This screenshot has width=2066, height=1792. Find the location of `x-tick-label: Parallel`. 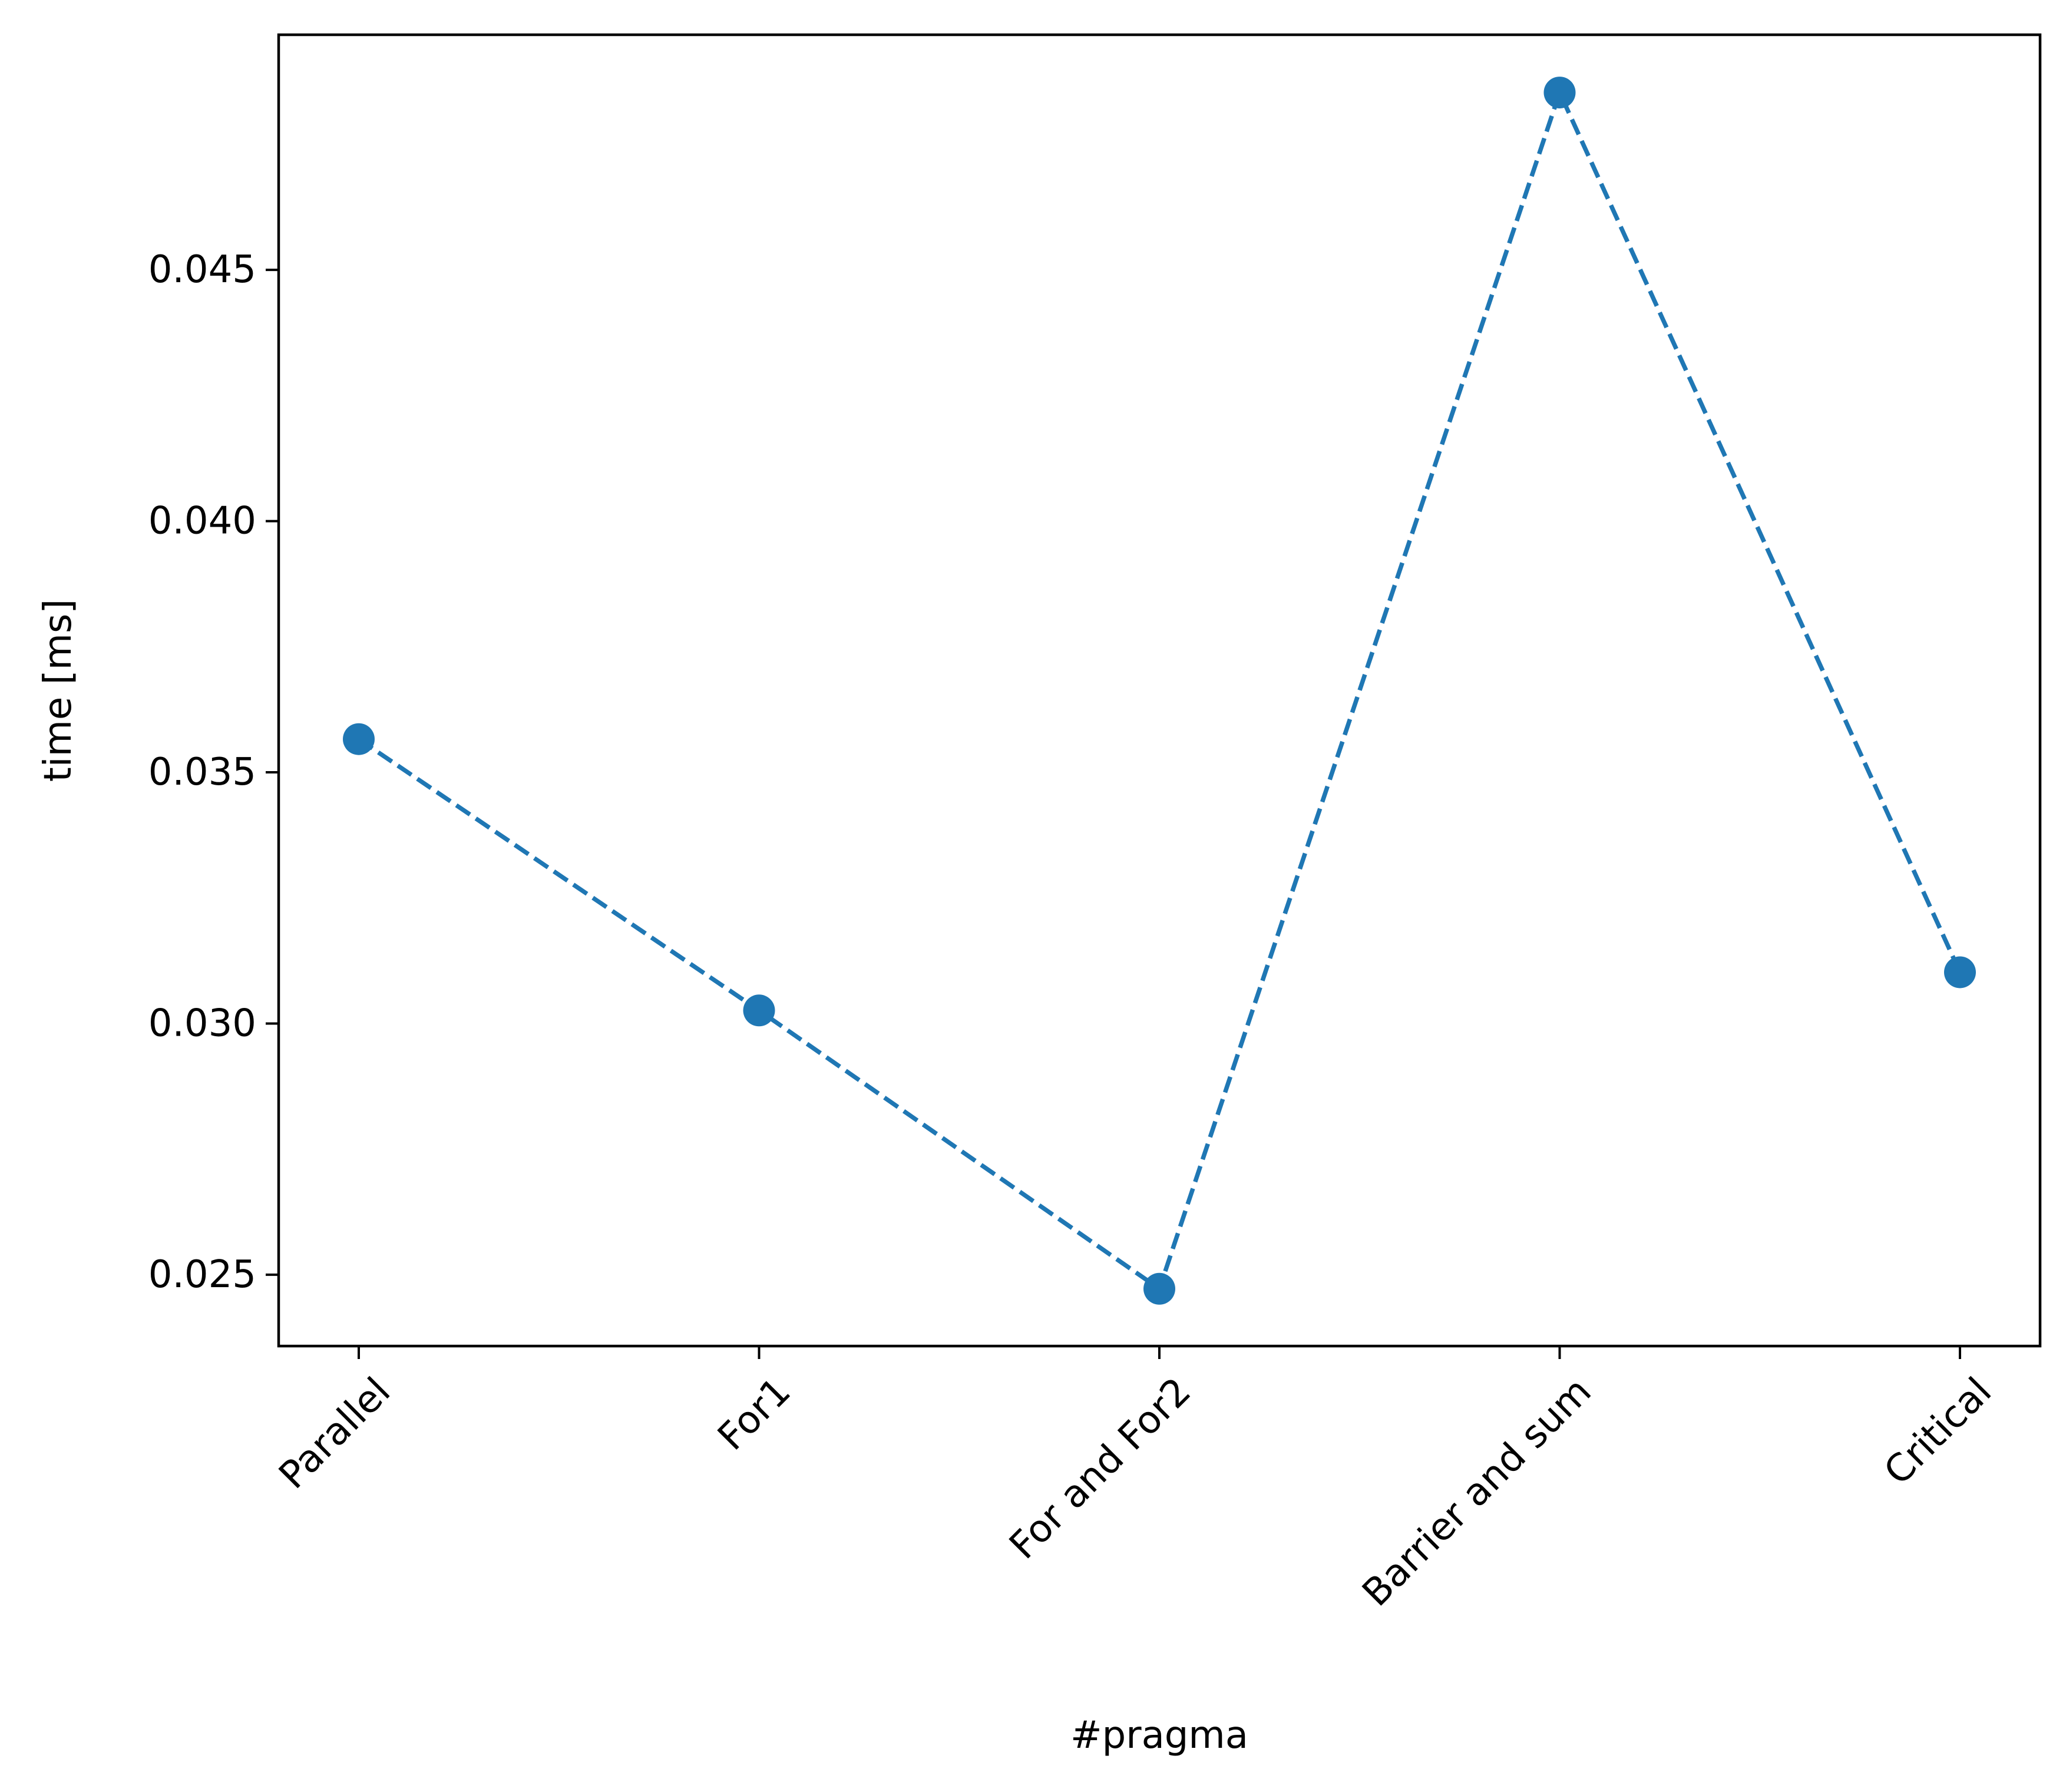

x-tick-label: Parallel is located at coordinates (335, 1433).